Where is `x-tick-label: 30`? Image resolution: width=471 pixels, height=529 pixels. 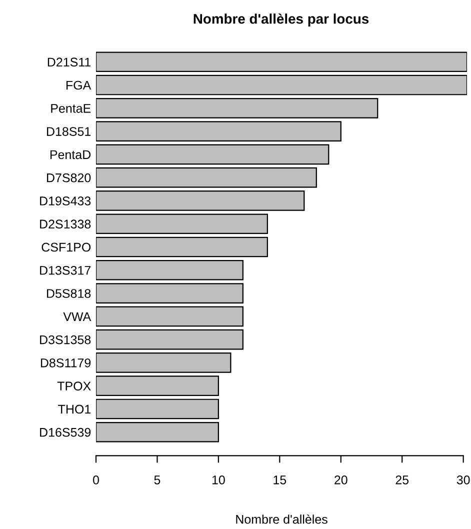 x-tick-label: 30 is located at coordinates (463, 479).